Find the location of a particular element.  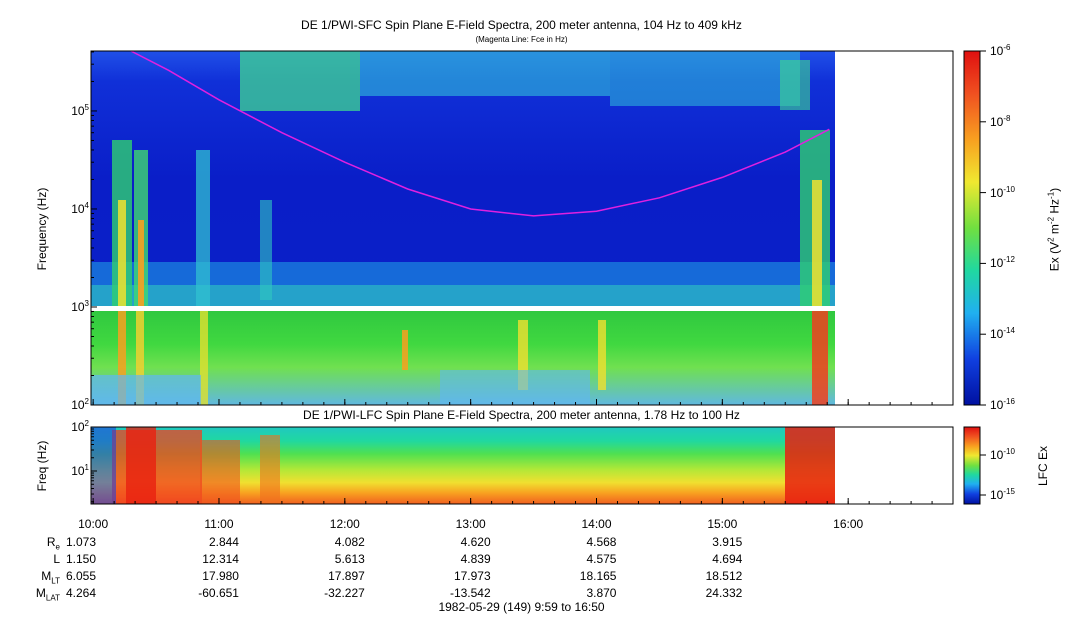

sfc-gap-band is located at coordinates (463, 308).